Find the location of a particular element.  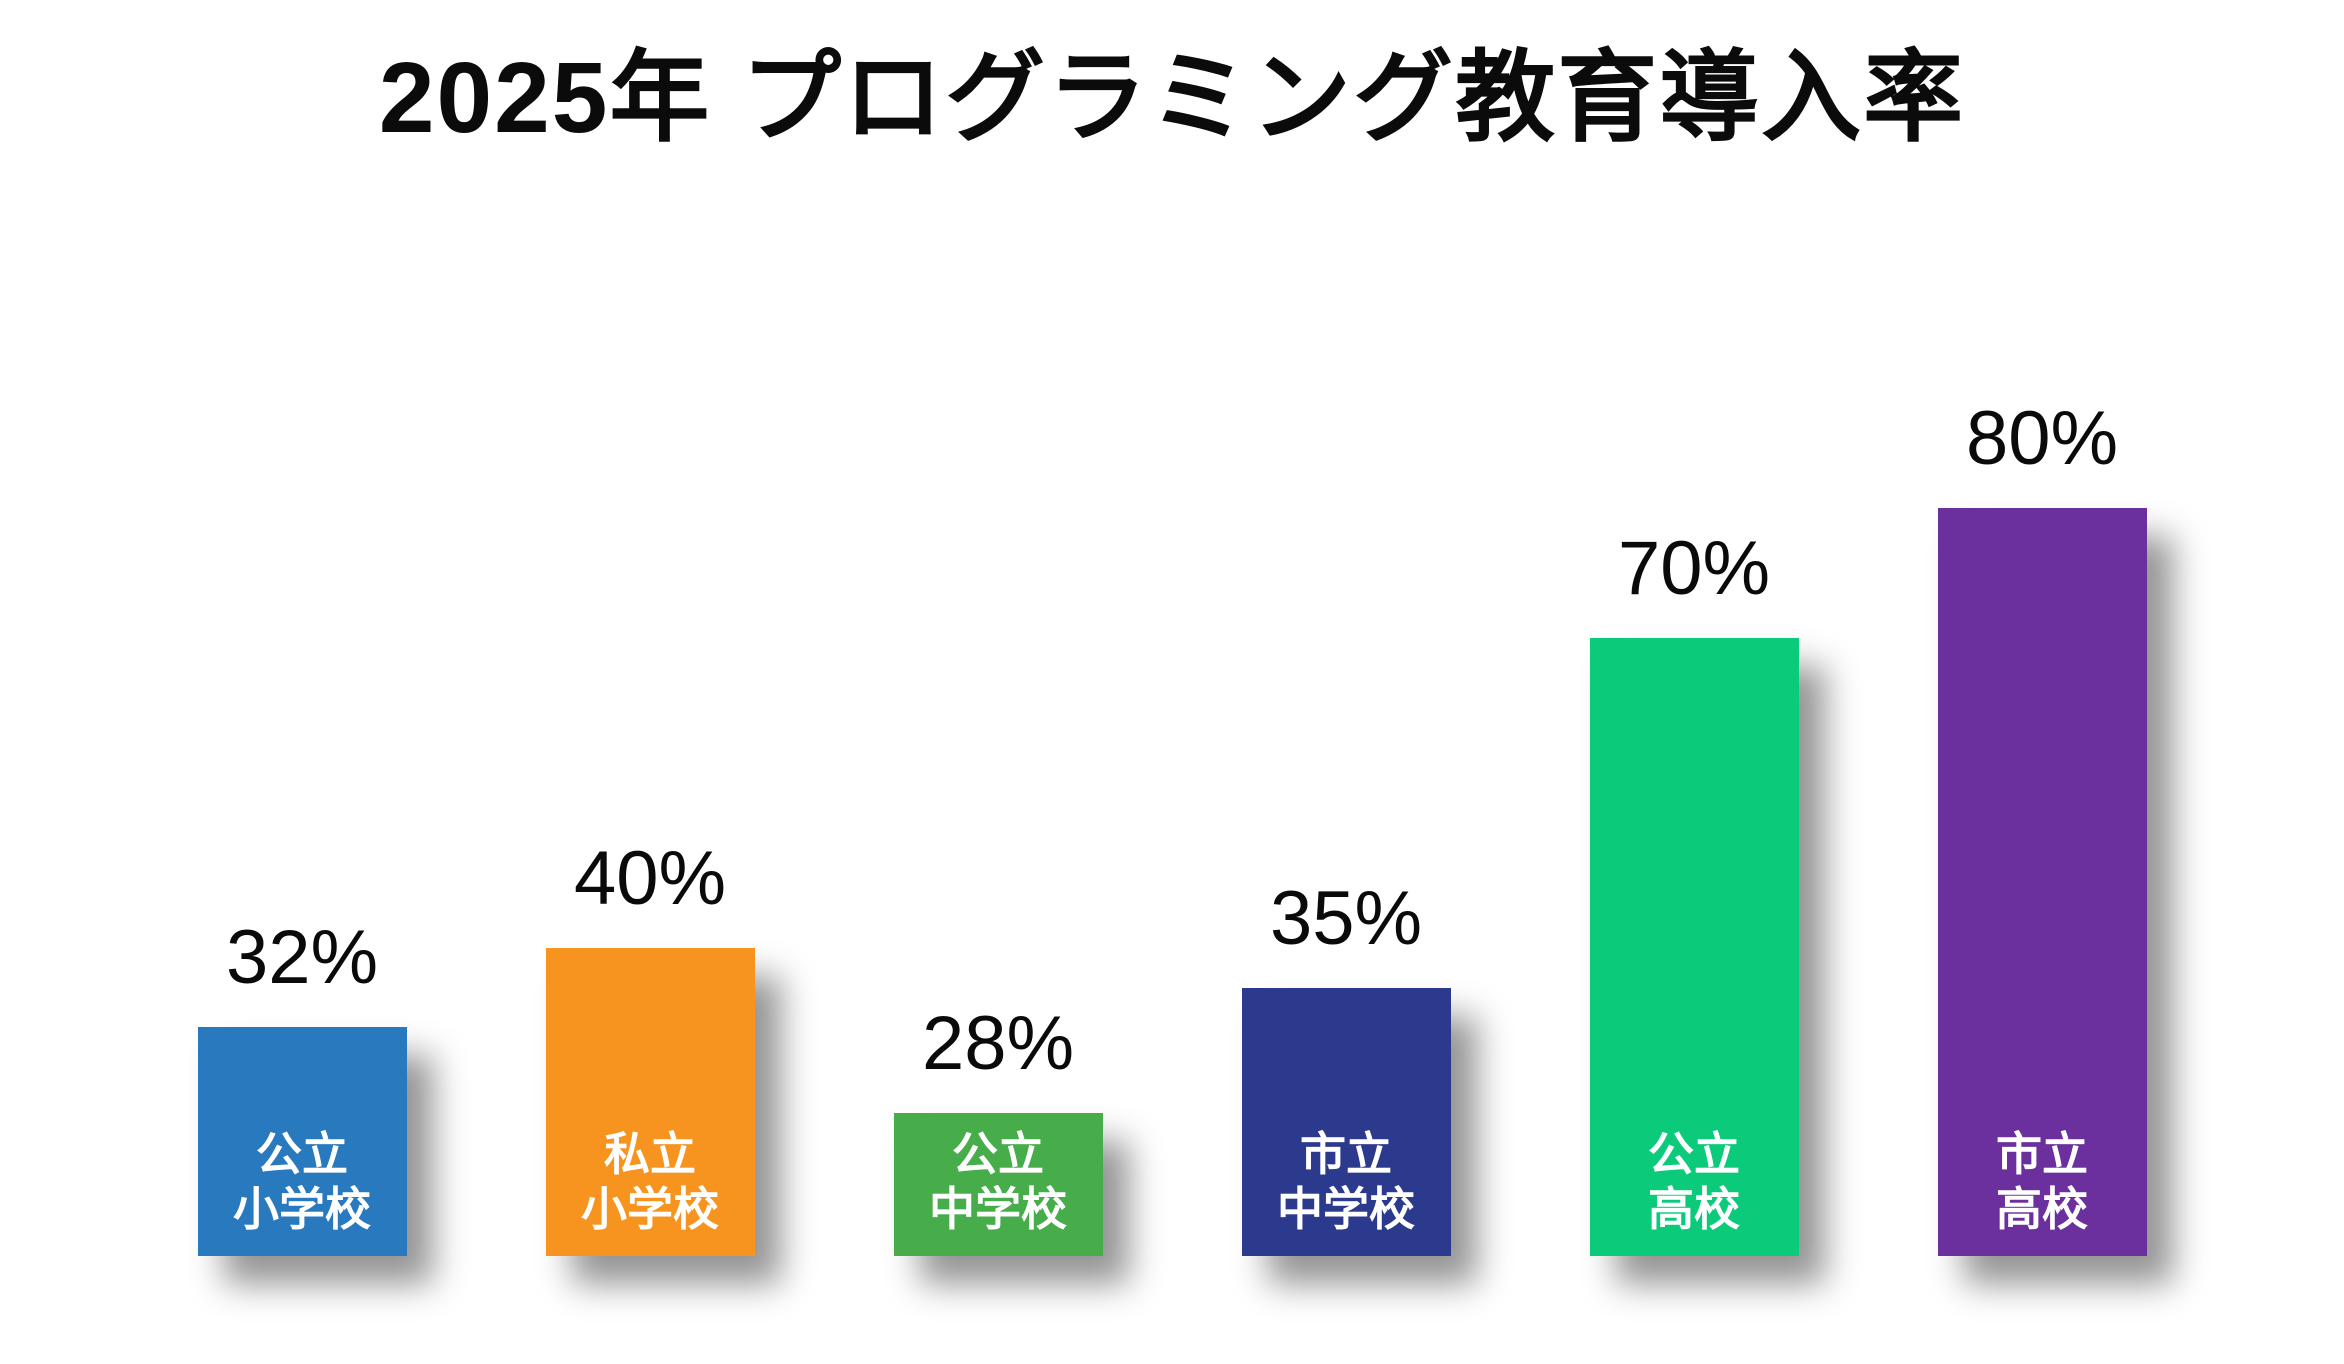

bar: 公立 小学校 is located at coordinates (302, 1141).